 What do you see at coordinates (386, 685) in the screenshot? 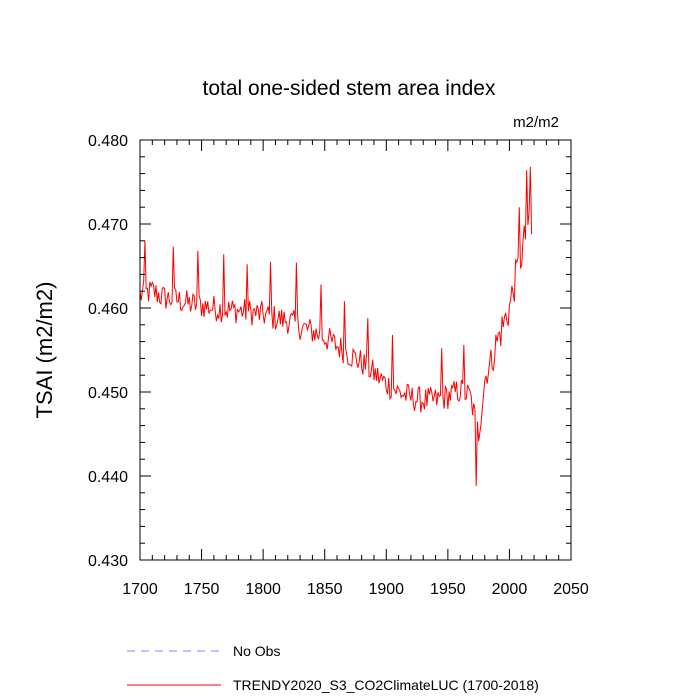
I see `legend-label-trendy: TRENDY2020_S3_CO2ClimateLUC (1700-2018)` at bounding box center [386, 685].